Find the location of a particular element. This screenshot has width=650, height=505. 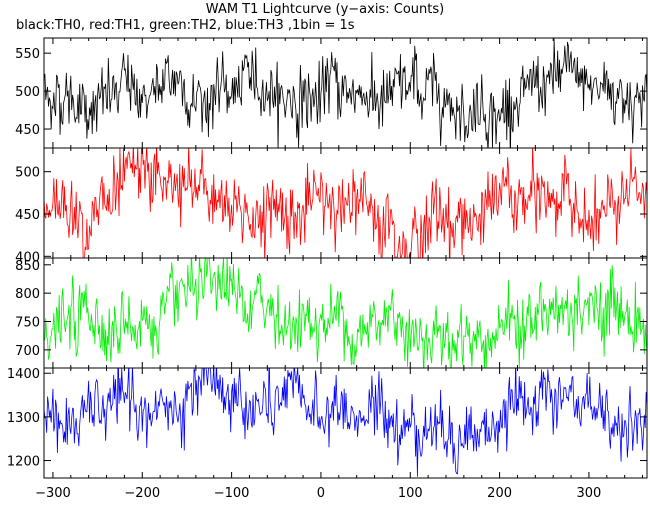

x-tick-label: 0 is located at coordinates (321, 493).